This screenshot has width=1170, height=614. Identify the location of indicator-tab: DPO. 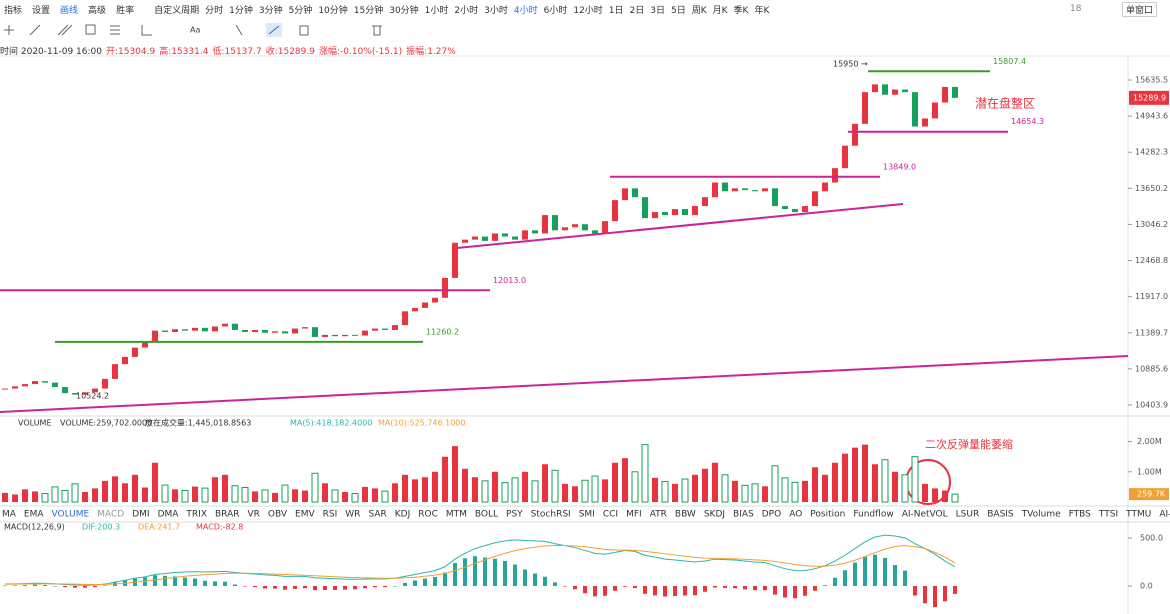
(771, 515).